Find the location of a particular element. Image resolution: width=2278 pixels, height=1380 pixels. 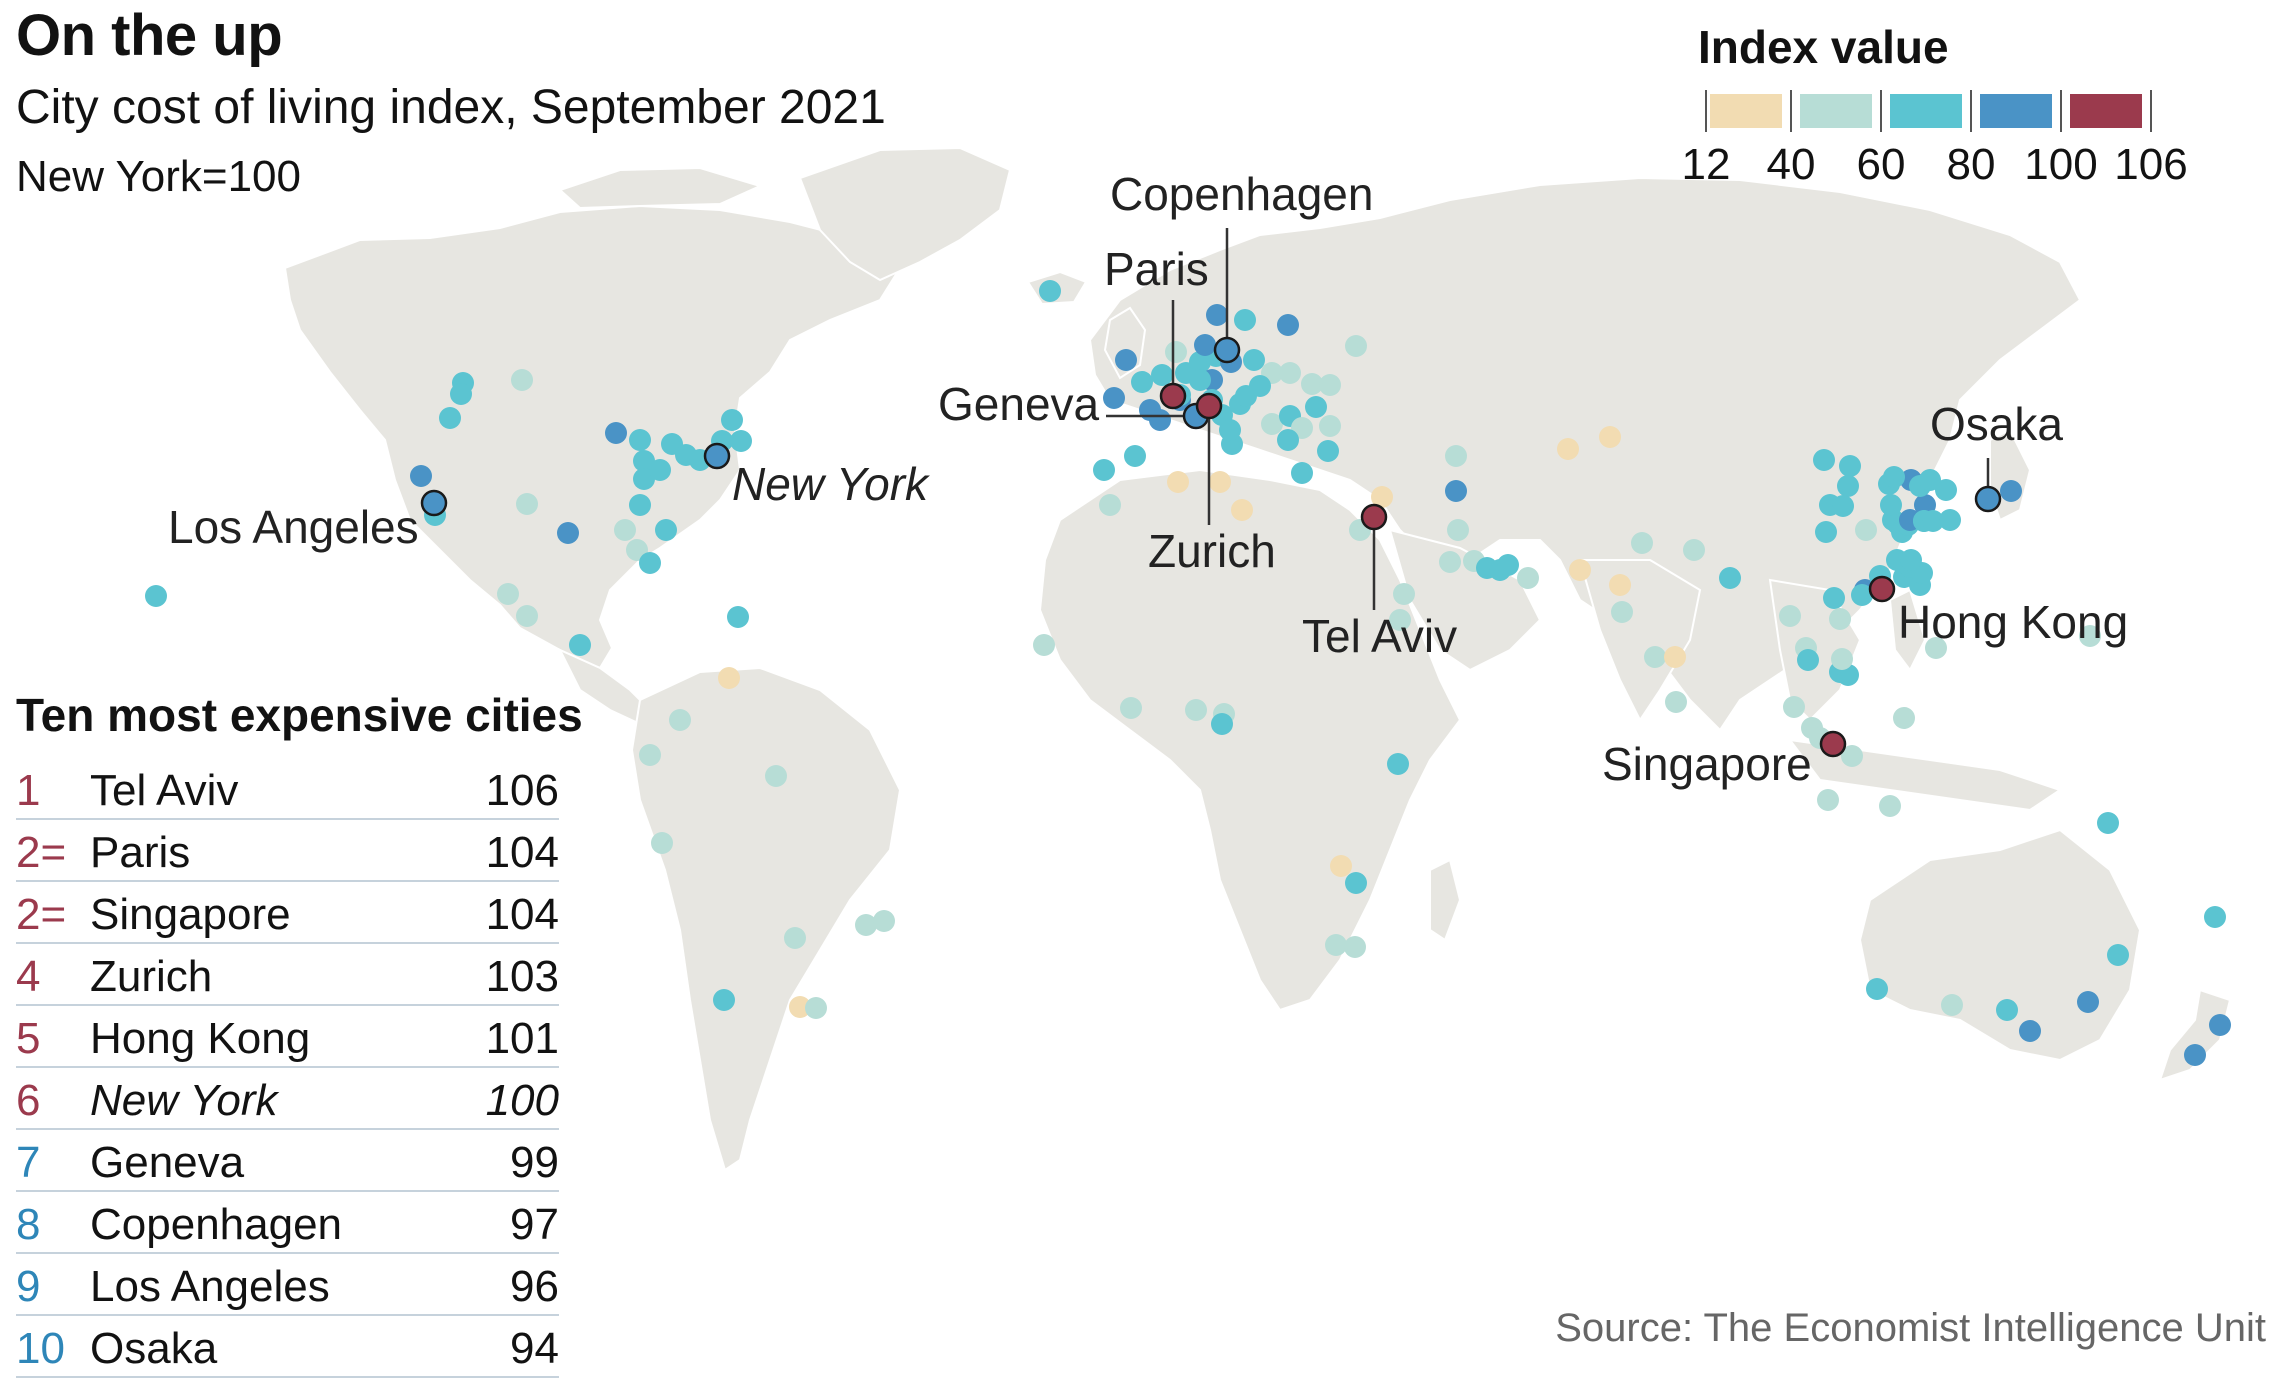

row-city: Osaka is located at coordinates (154, 1348).